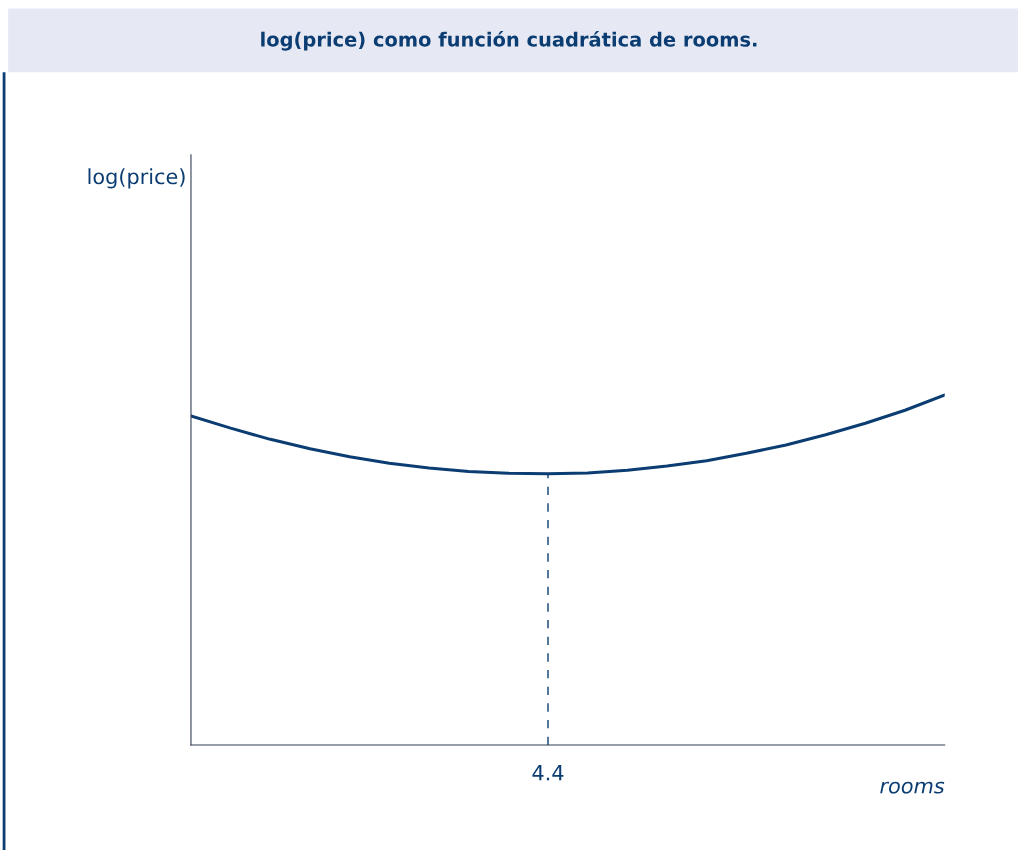  I want to click on chart-title: log(price) como función cuadrática de rooms., so click(509, 40).